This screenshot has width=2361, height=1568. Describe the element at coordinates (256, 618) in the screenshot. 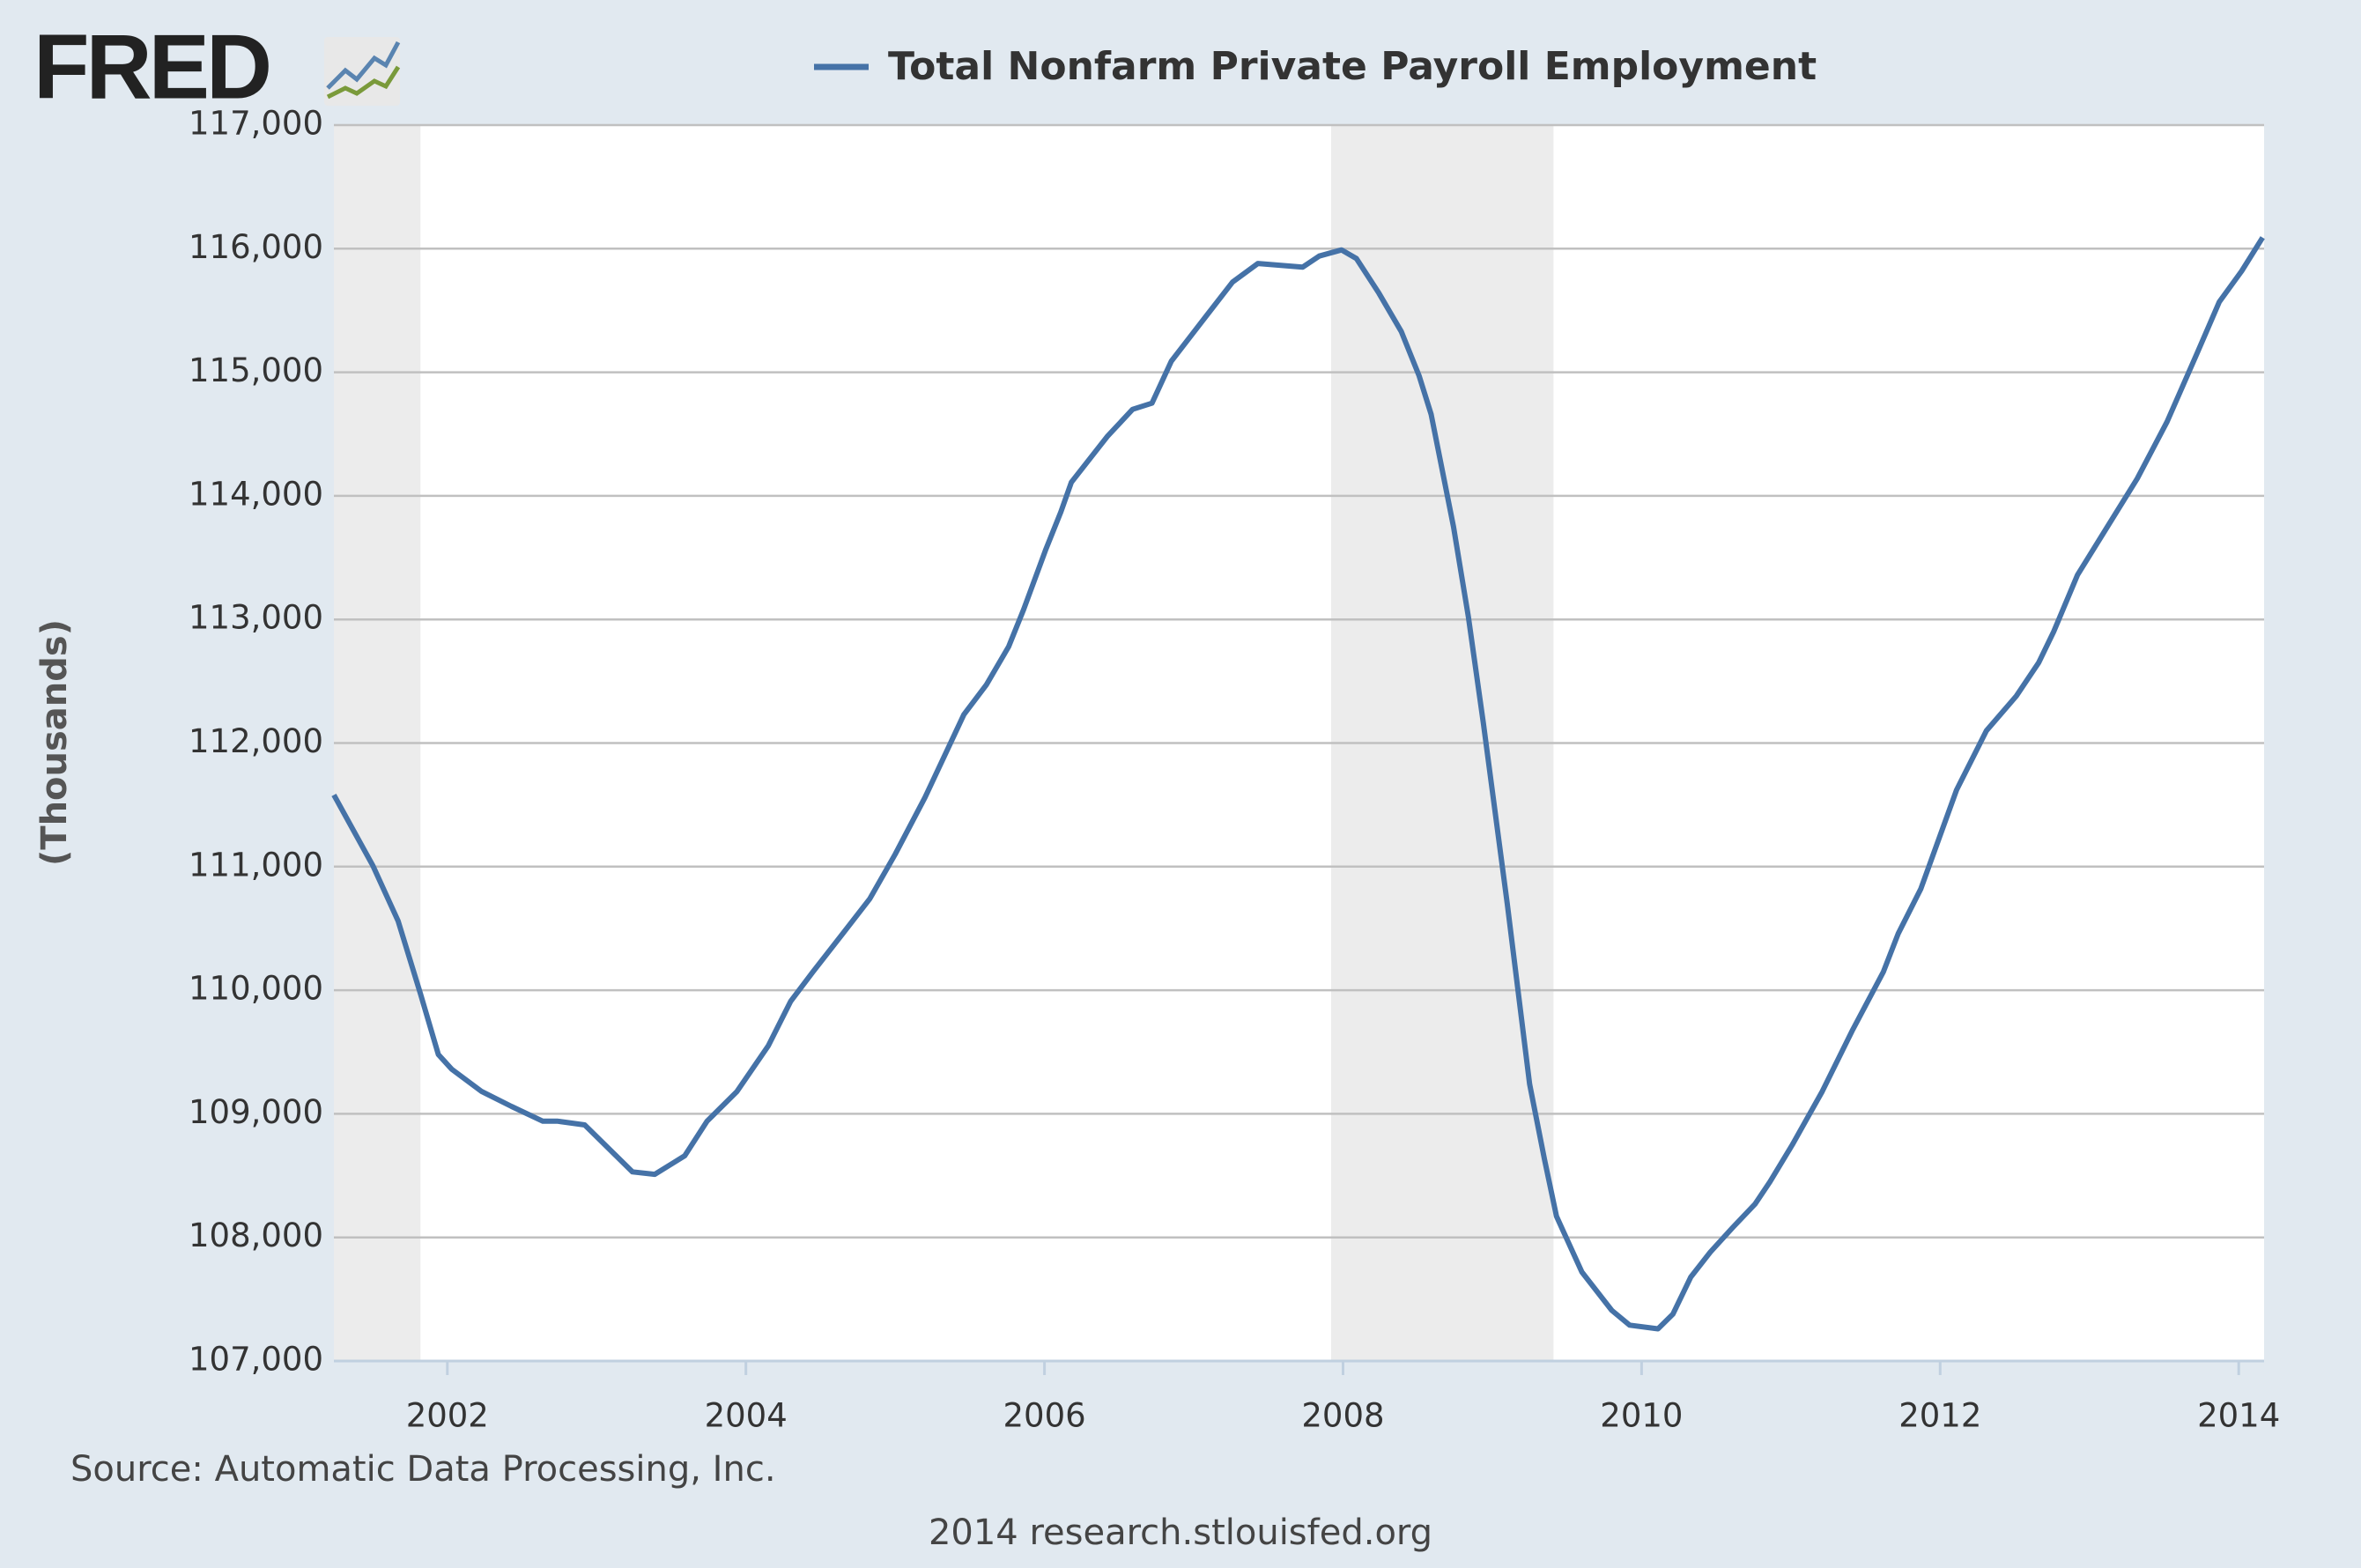

I see `y-tick-label: 113,000` at that location.